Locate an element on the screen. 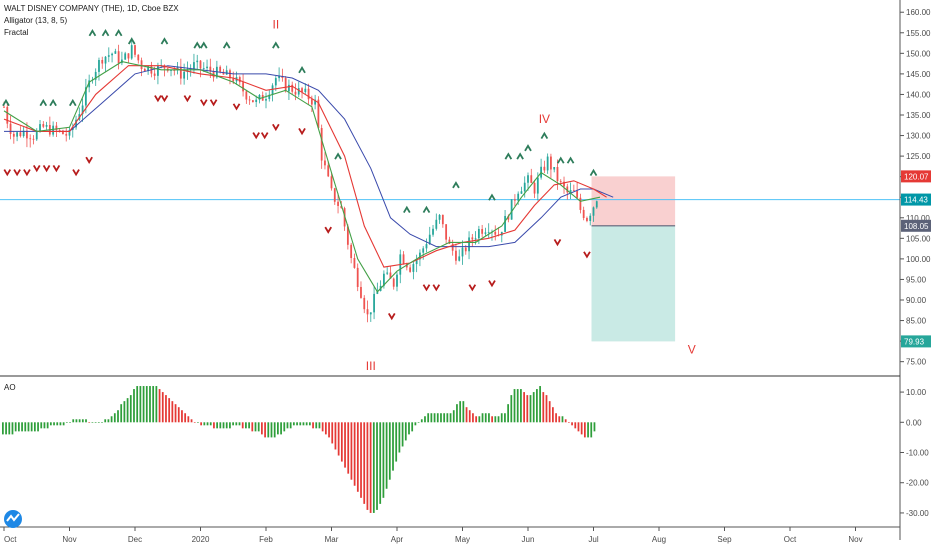  price-tag-label: 108.05 is located at coordinates (916, 226).